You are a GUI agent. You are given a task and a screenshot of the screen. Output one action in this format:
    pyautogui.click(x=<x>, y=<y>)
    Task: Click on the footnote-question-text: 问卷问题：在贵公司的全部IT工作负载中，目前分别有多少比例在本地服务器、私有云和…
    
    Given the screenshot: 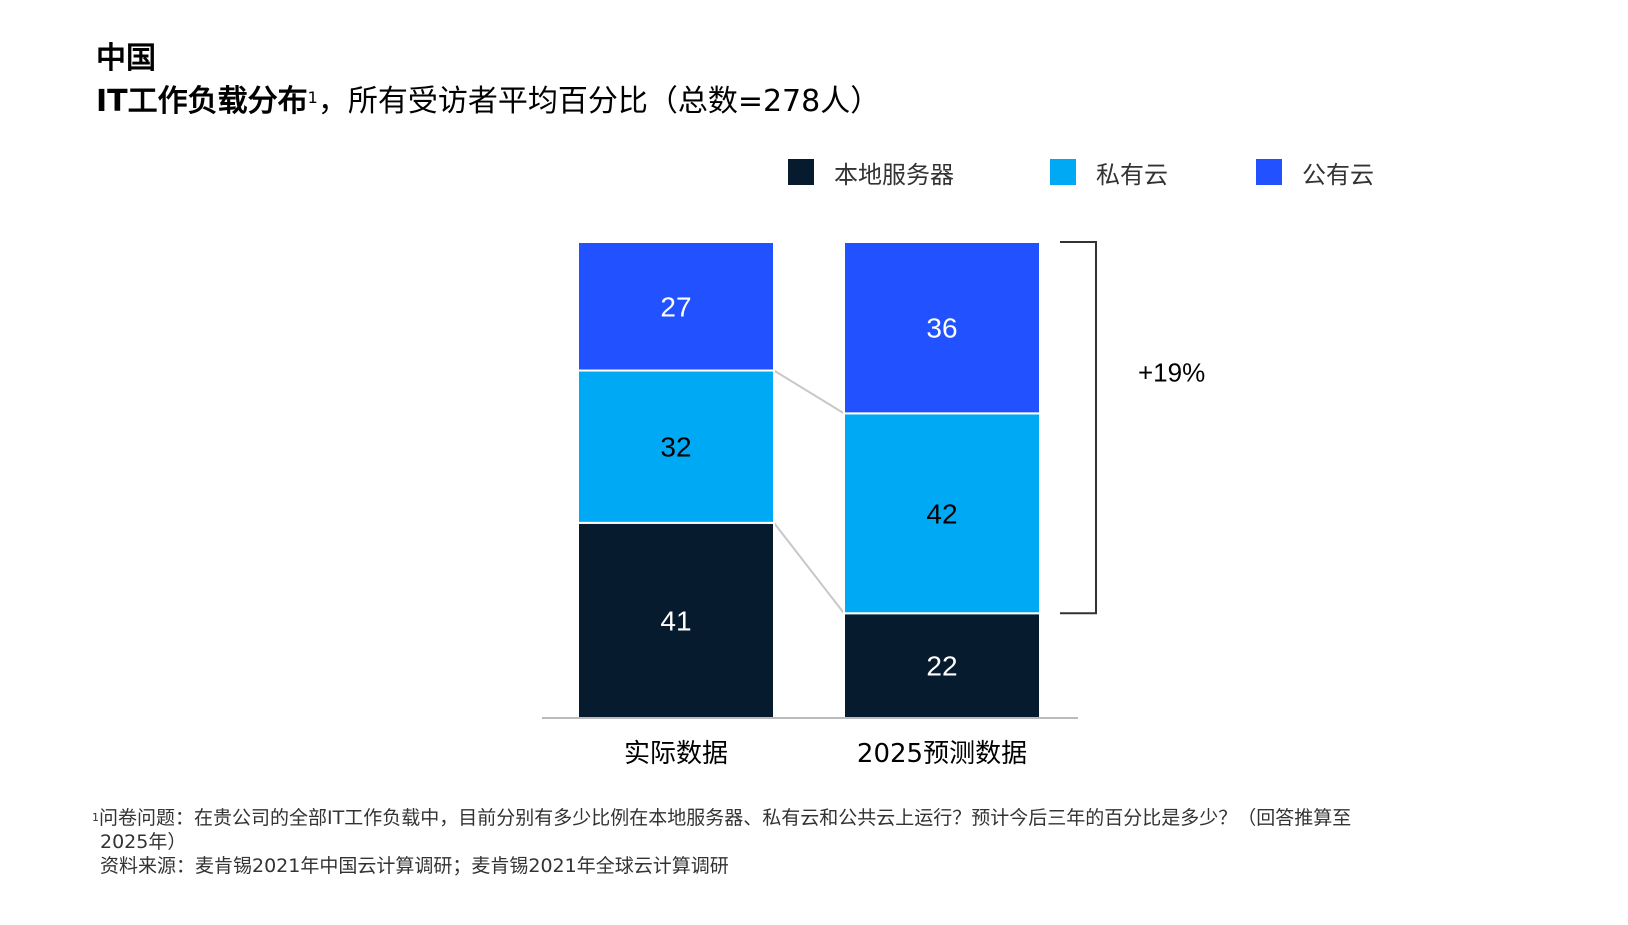 What is the action you would take?
    pyautogui.click(x=725, y=818)
    